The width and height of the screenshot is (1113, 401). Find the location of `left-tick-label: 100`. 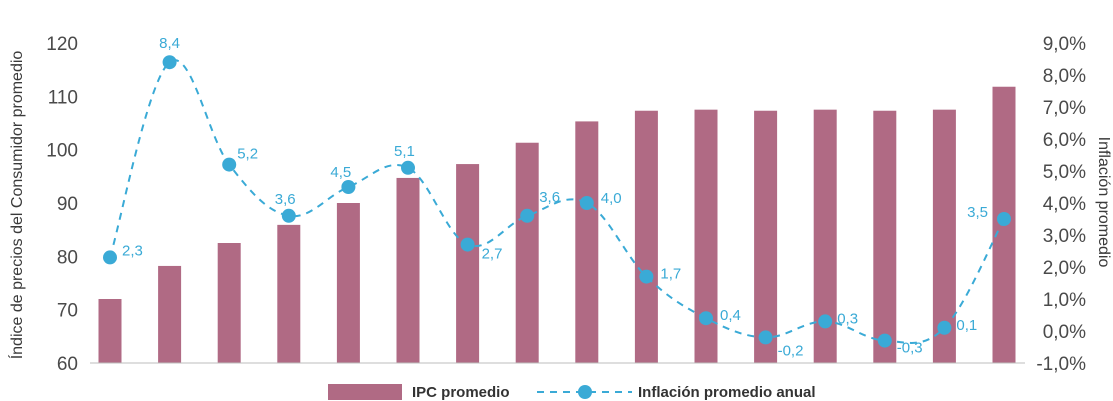

left-tick-label: 100 is located at coordinates (62, 151).